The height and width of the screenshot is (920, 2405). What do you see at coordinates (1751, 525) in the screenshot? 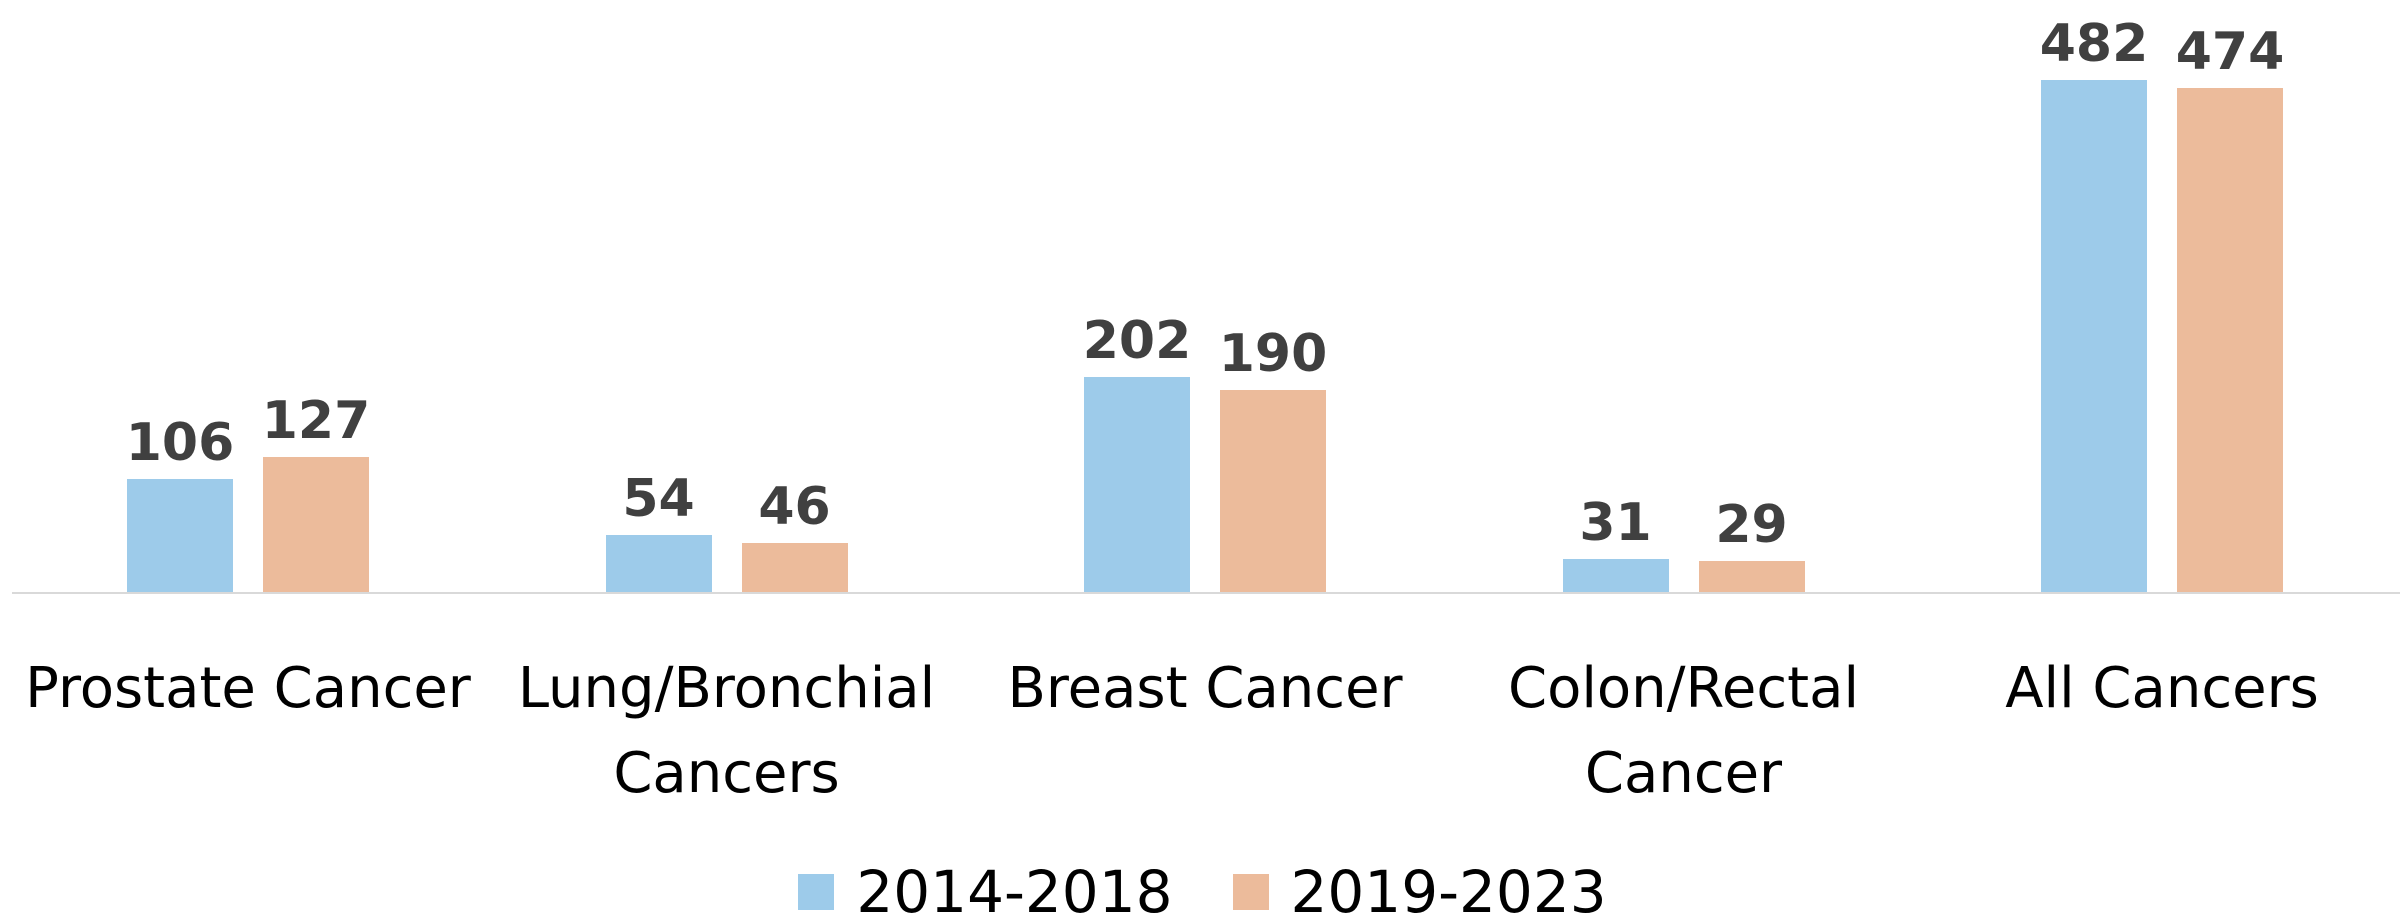
I see `data-label: 29` at bounding box center [1751, 525].